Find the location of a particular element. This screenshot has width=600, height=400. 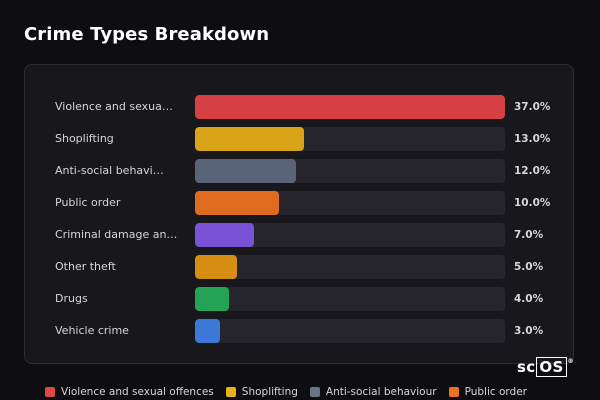

legend-item: Public order is located at coordinates (487, 392).